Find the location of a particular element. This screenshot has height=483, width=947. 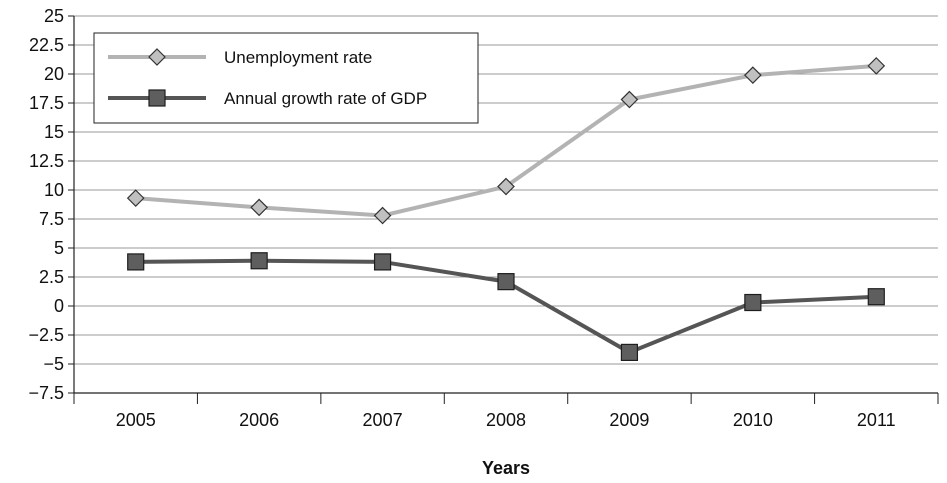

y-tick-label: 17.5 is located at coordinates (46, 103).